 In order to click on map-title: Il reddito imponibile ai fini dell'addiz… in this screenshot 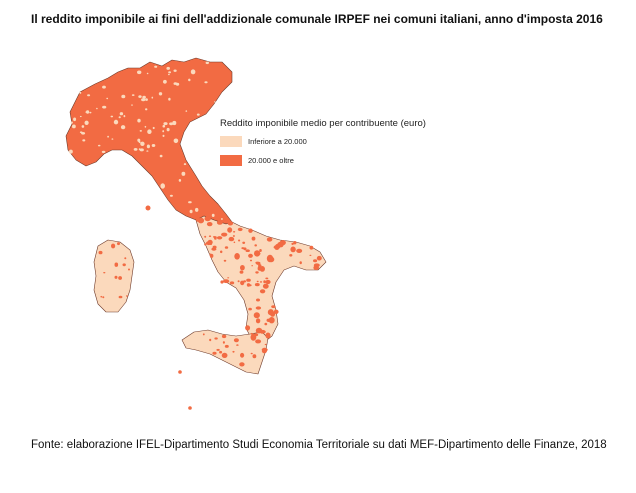, I will do `click(317, 19)`.